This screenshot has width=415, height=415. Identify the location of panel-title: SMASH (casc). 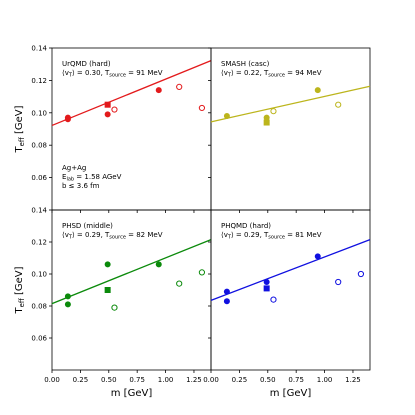
(245, 64).